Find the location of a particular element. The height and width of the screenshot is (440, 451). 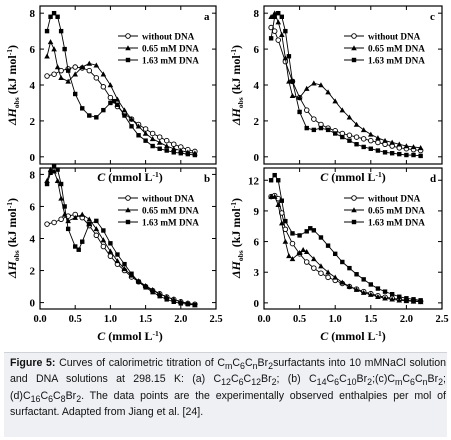

caption-sub: 6 is located at coordinates (337, 382).